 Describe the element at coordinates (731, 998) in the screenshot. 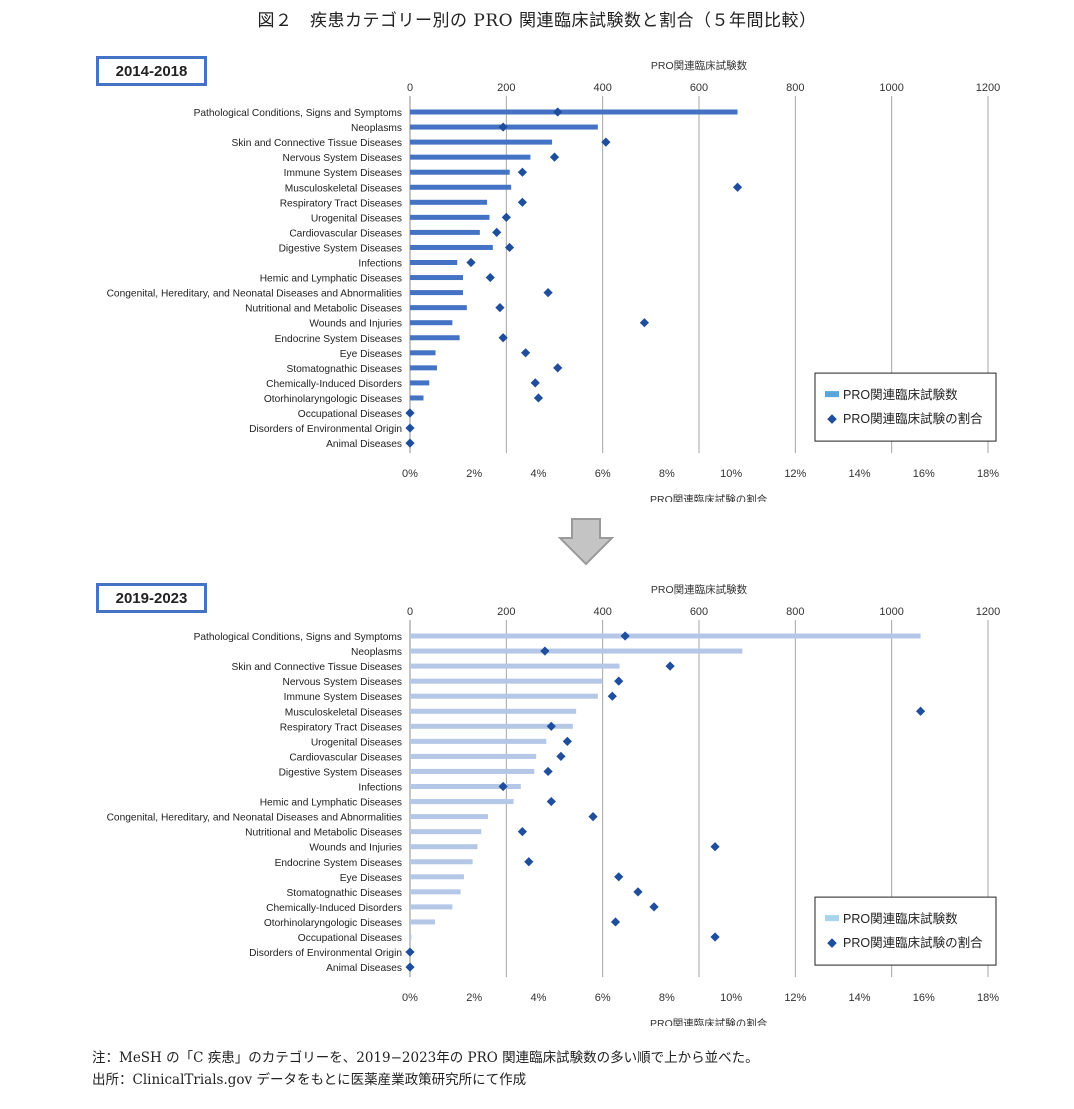

I see `bottom-tick-label: 10%` at that location.